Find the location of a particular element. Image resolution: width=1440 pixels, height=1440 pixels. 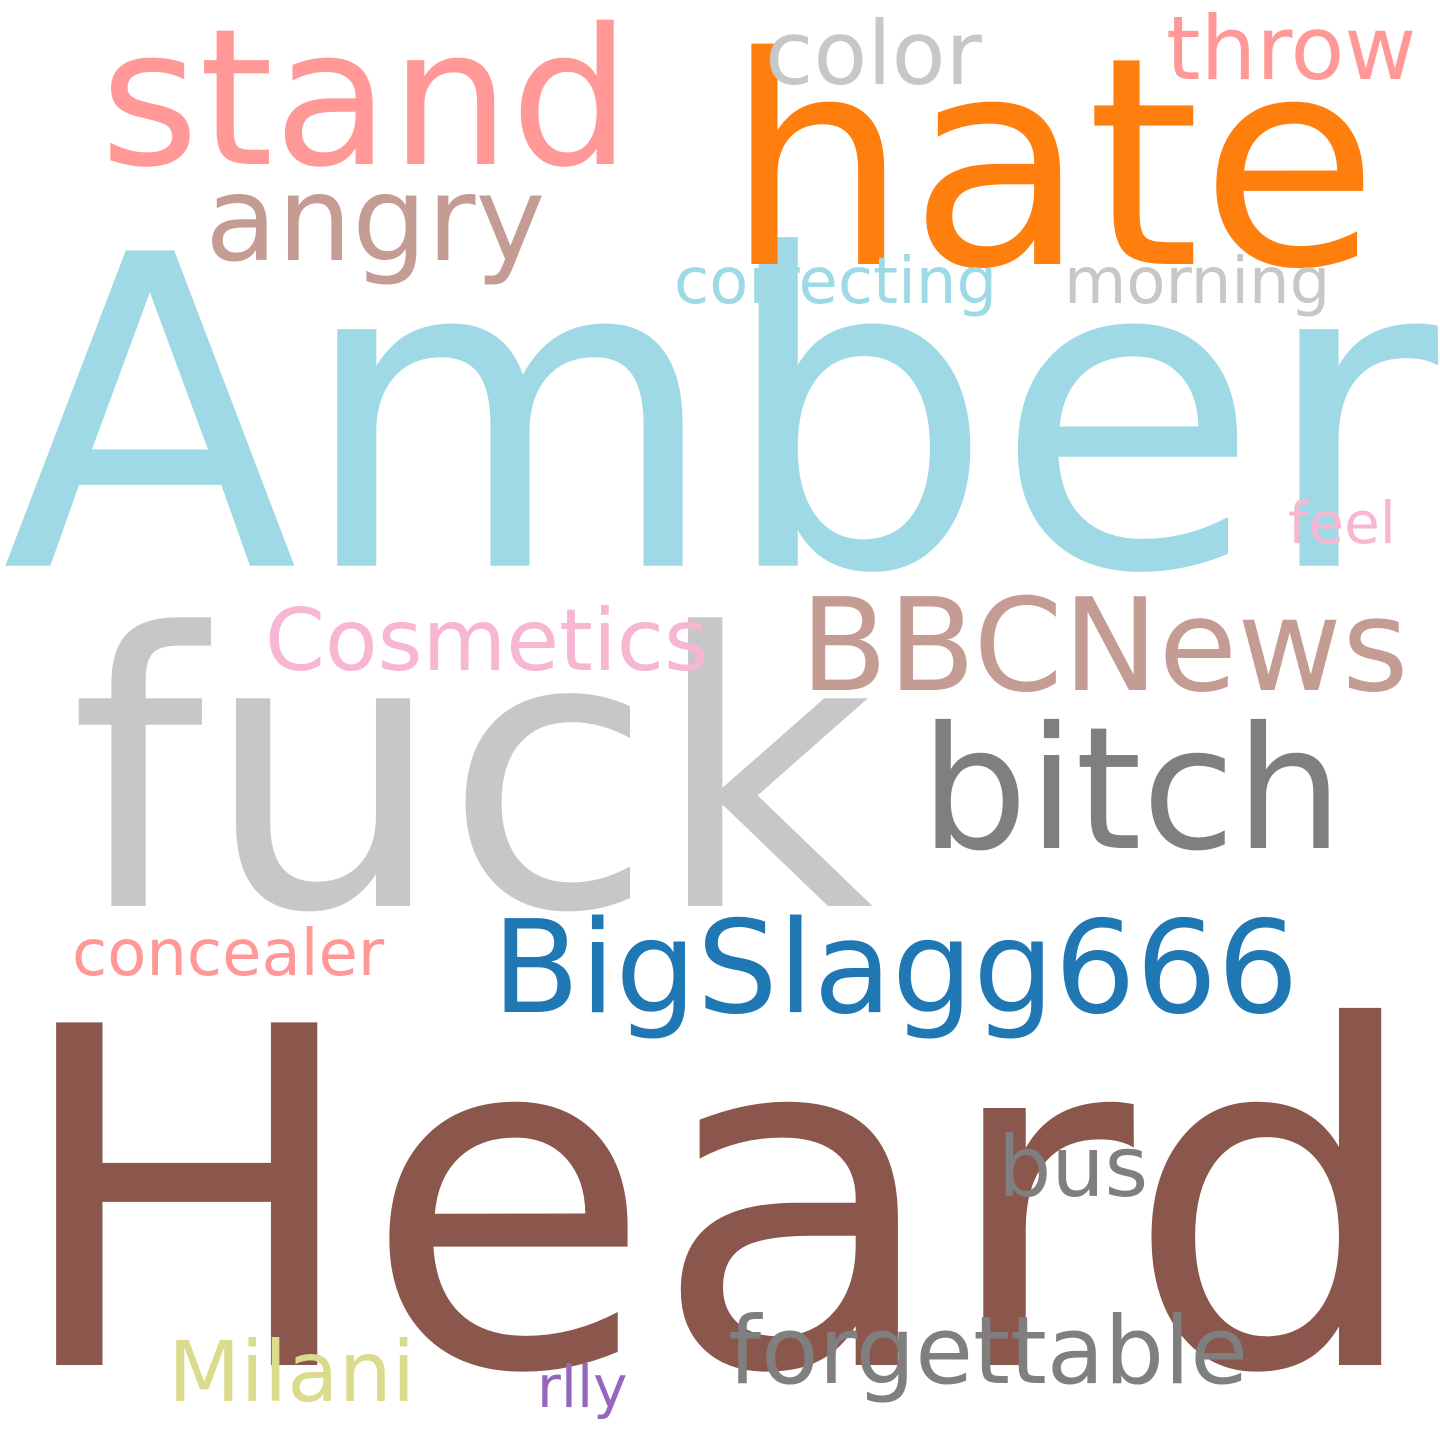

word-correcting: correcting is located at coordinates (836, 282).